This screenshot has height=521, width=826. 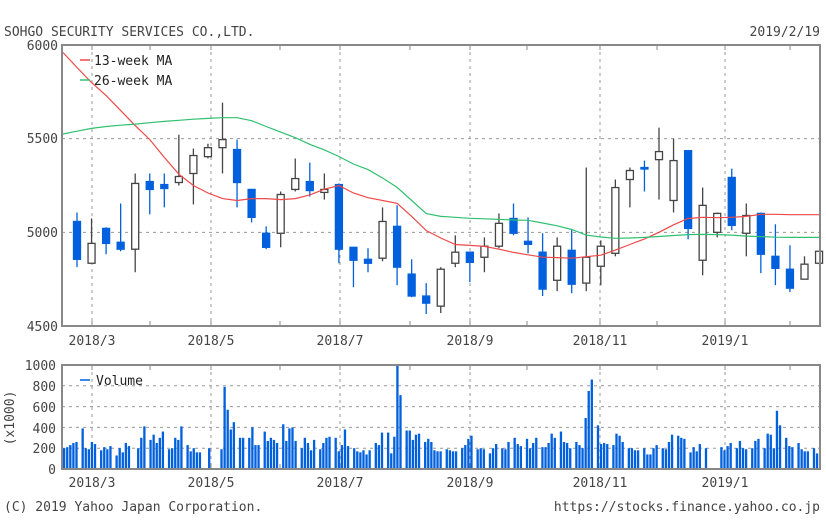 What do you see at coordinates (785, 32) in the screenshot?
I see `chart-date: 2019/2/19` at bounding box center [785, 32].